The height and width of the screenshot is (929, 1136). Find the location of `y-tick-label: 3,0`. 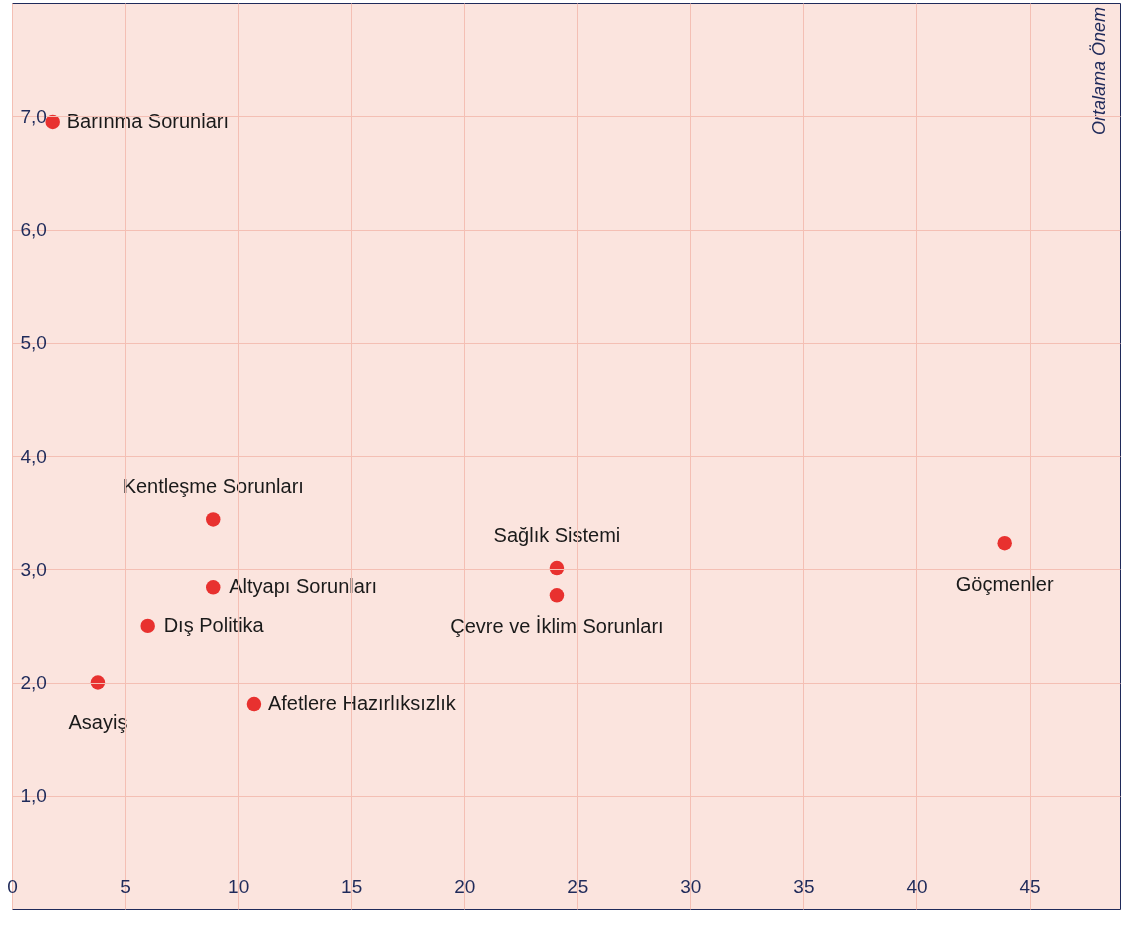

y-tick-label: 3,0 is located at coordinates (33, 569).